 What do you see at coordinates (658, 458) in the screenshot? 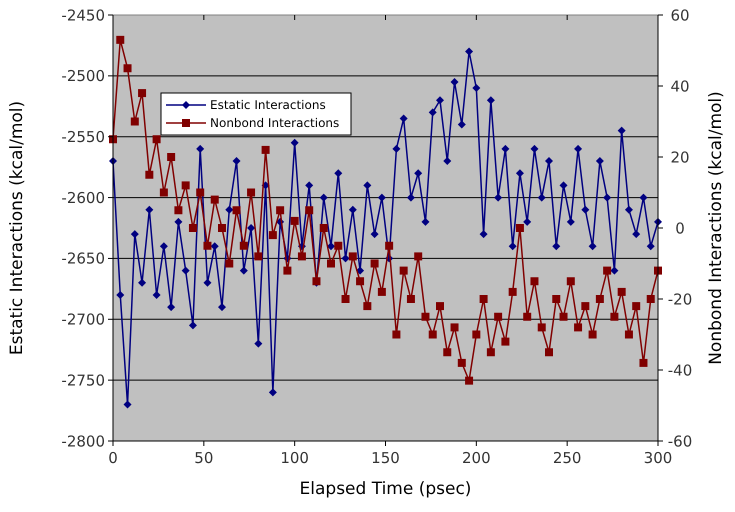
I see `x-tick-label: 300` at bounding box center [658, 458].